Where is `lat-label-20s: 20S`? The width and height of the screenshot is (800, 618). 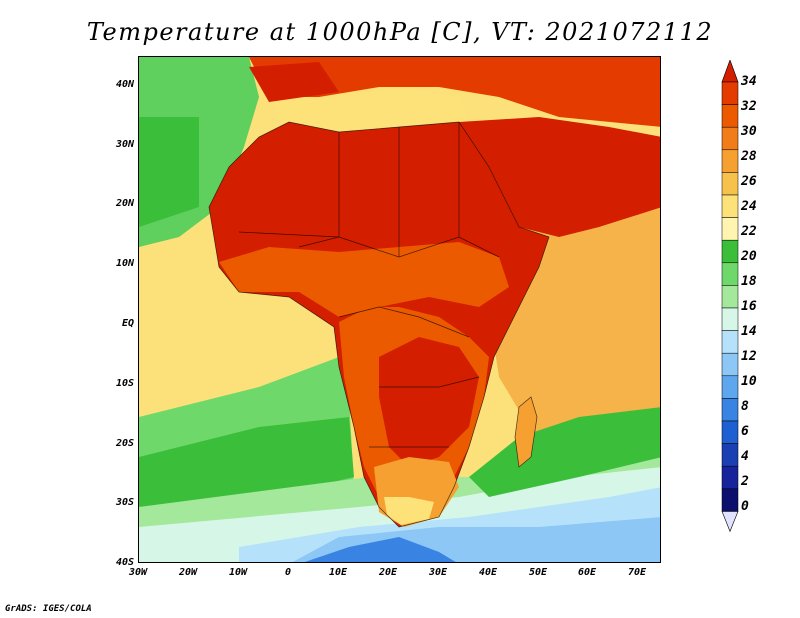
lat-label-20s: 20S is located at coordinates (124, 443).